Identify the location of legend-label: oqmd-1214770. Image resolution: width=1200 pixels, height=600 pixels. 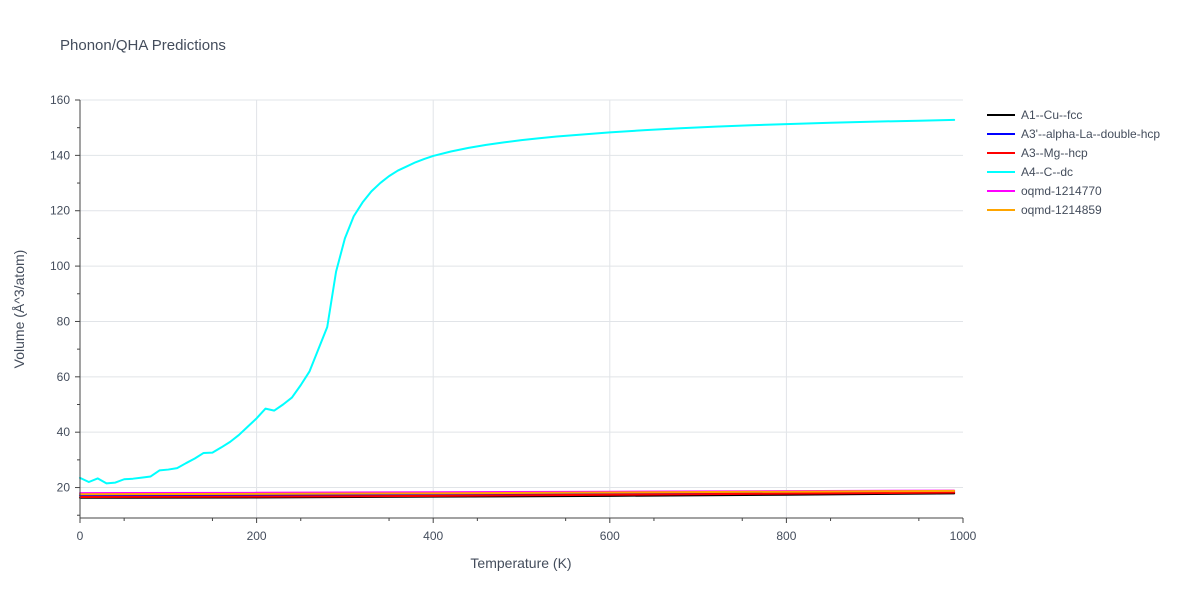
(1061, 191).